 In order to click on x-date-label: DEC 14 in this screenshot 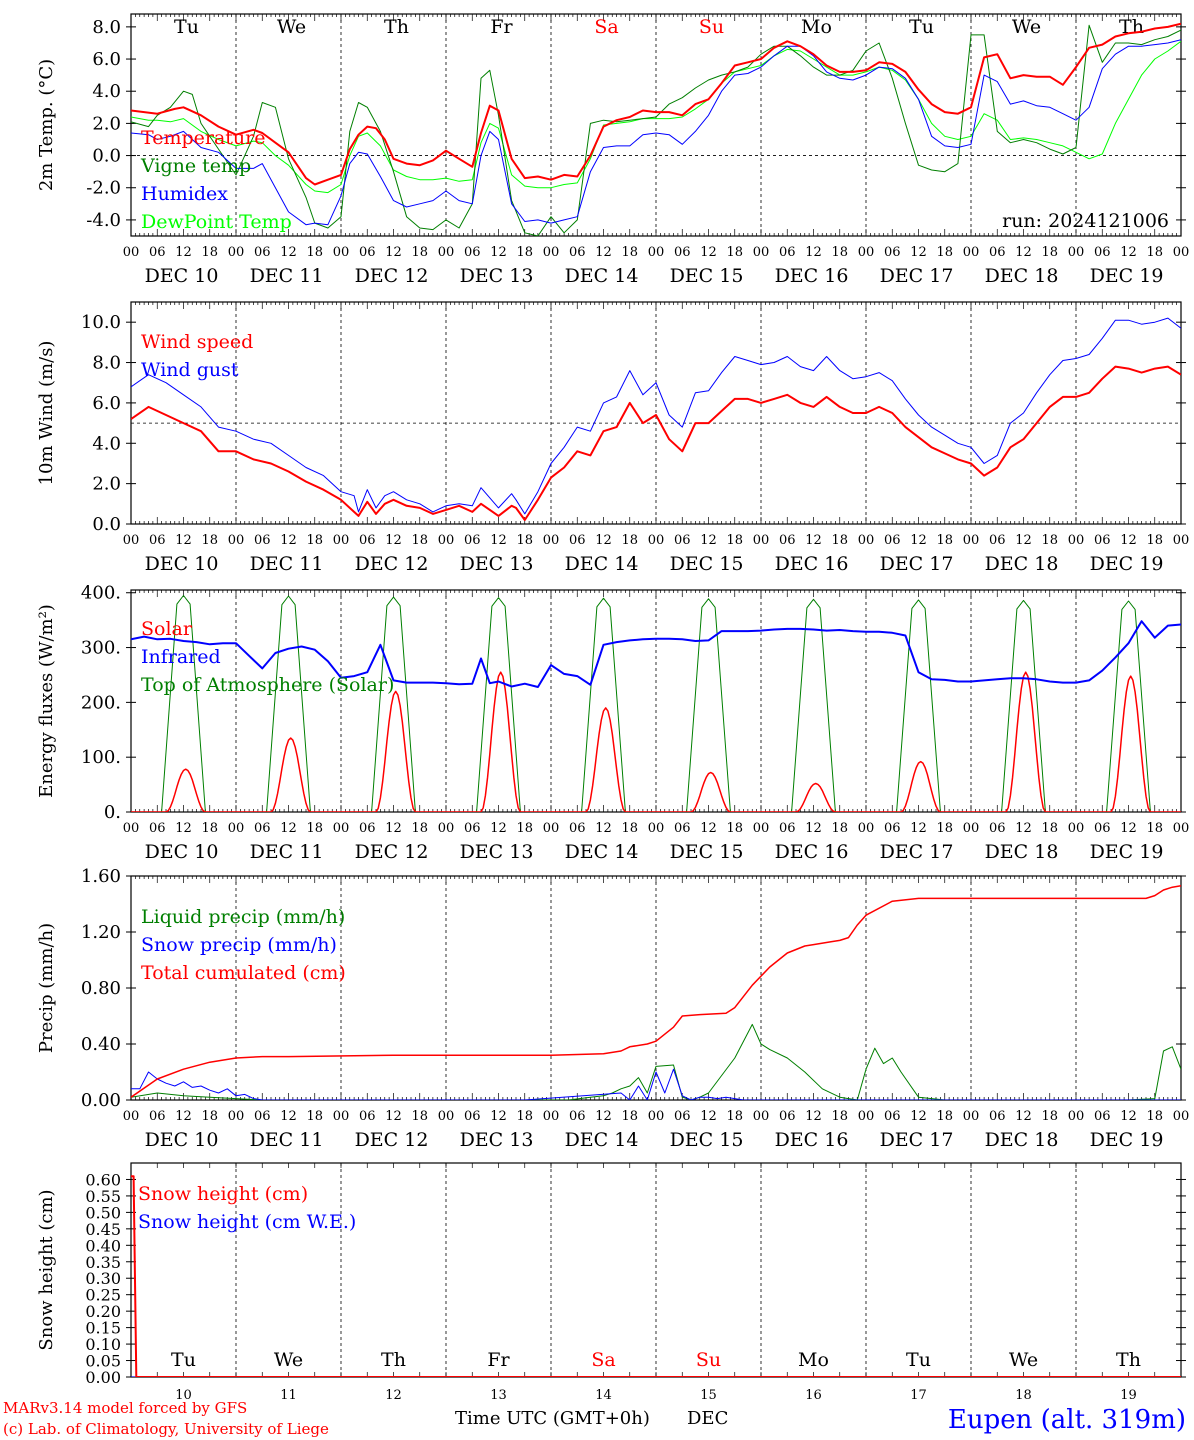, I will do `click(602, 852)`.